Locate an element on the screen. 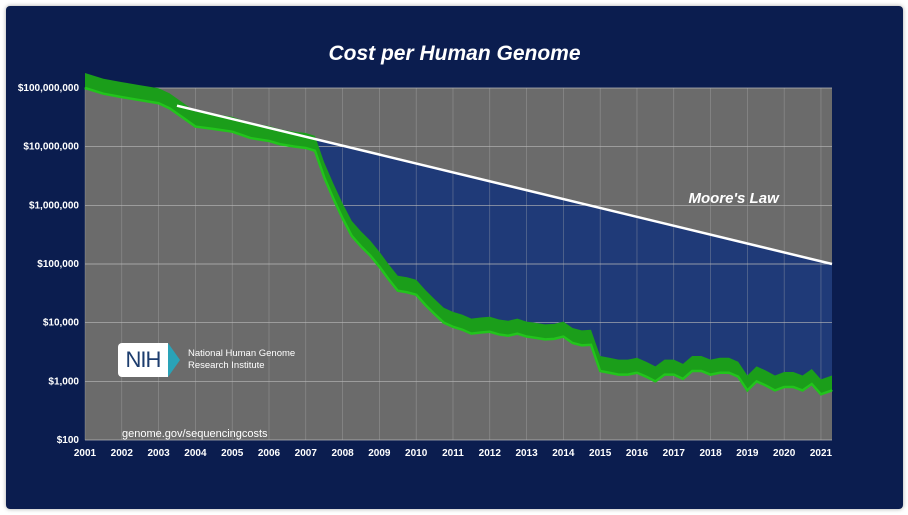 This screenshot has height=515, width=908. x-tick-label: 2017 is located at coordinates (674, 453).